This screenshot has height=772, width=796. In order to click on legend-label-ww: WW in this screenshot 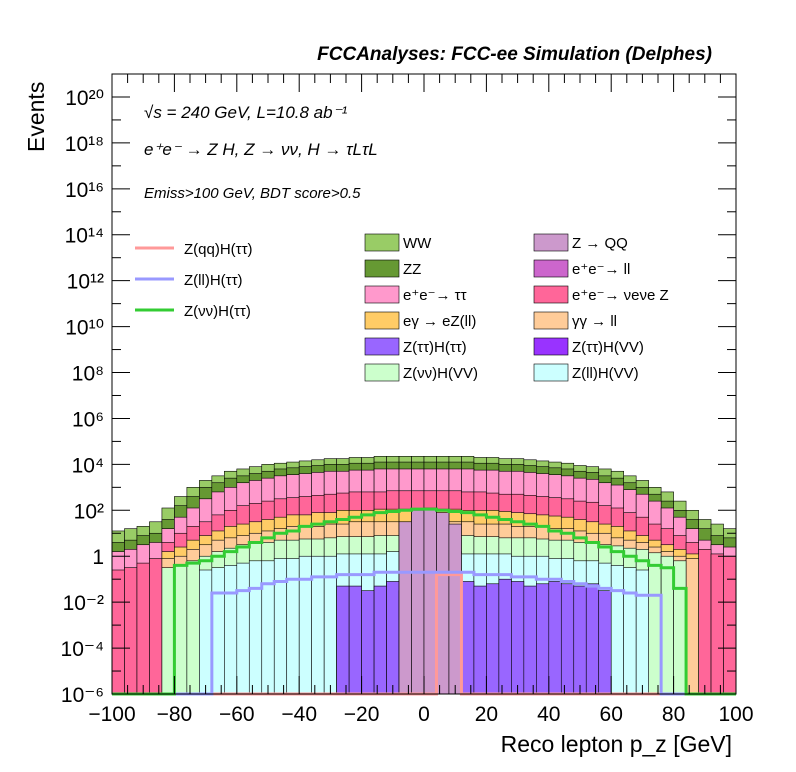, I will do `click(417, 243)`.